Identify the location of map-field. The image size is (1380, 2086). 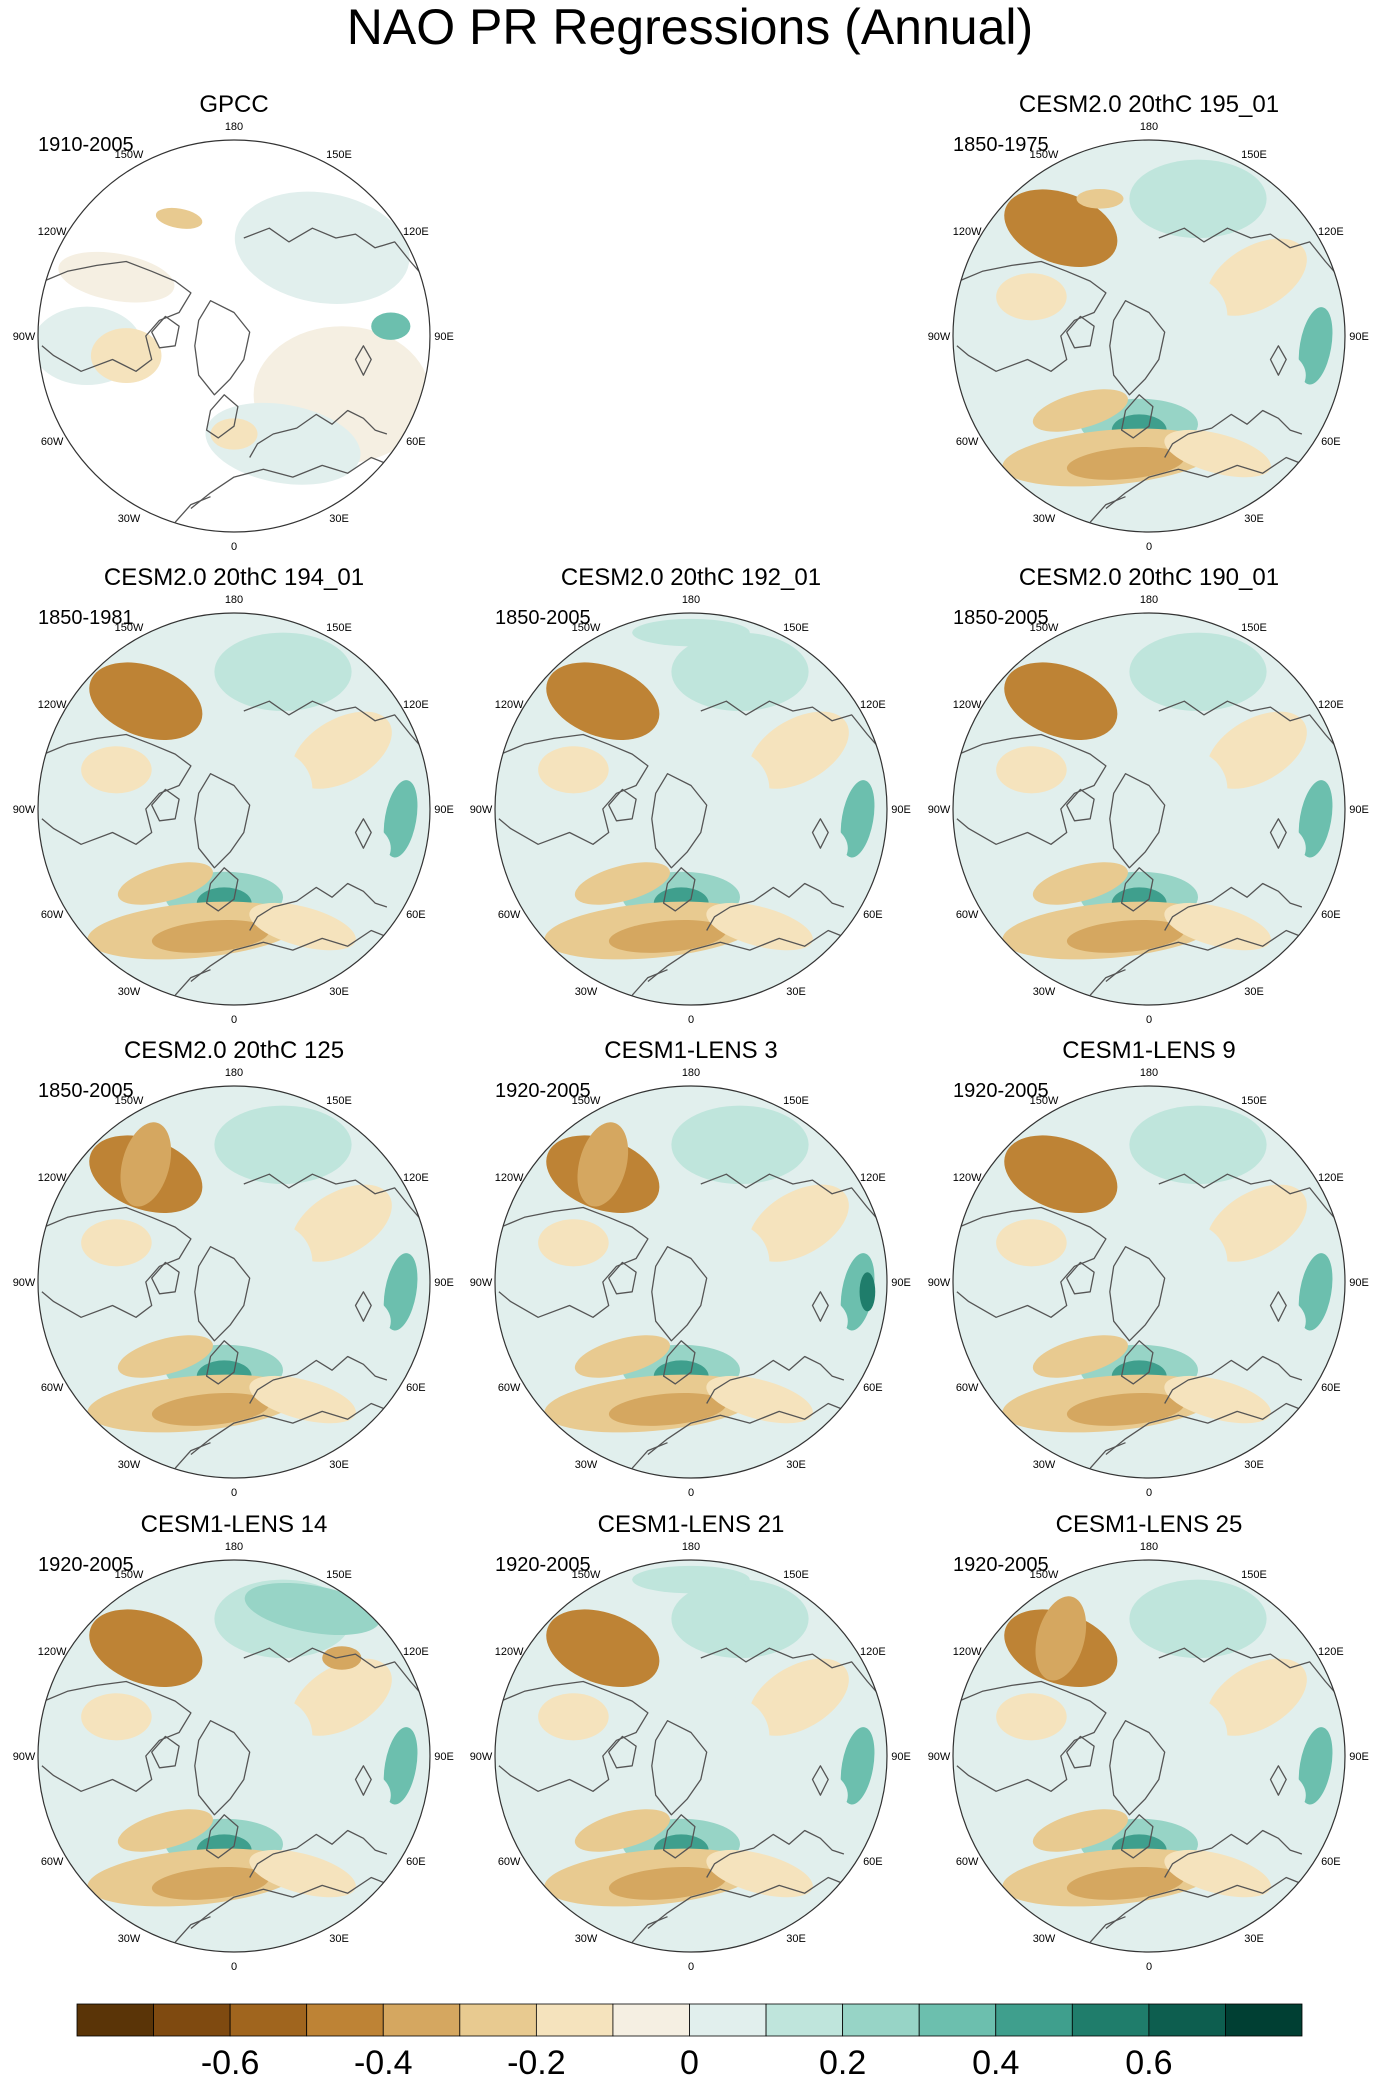
(234, 1756).